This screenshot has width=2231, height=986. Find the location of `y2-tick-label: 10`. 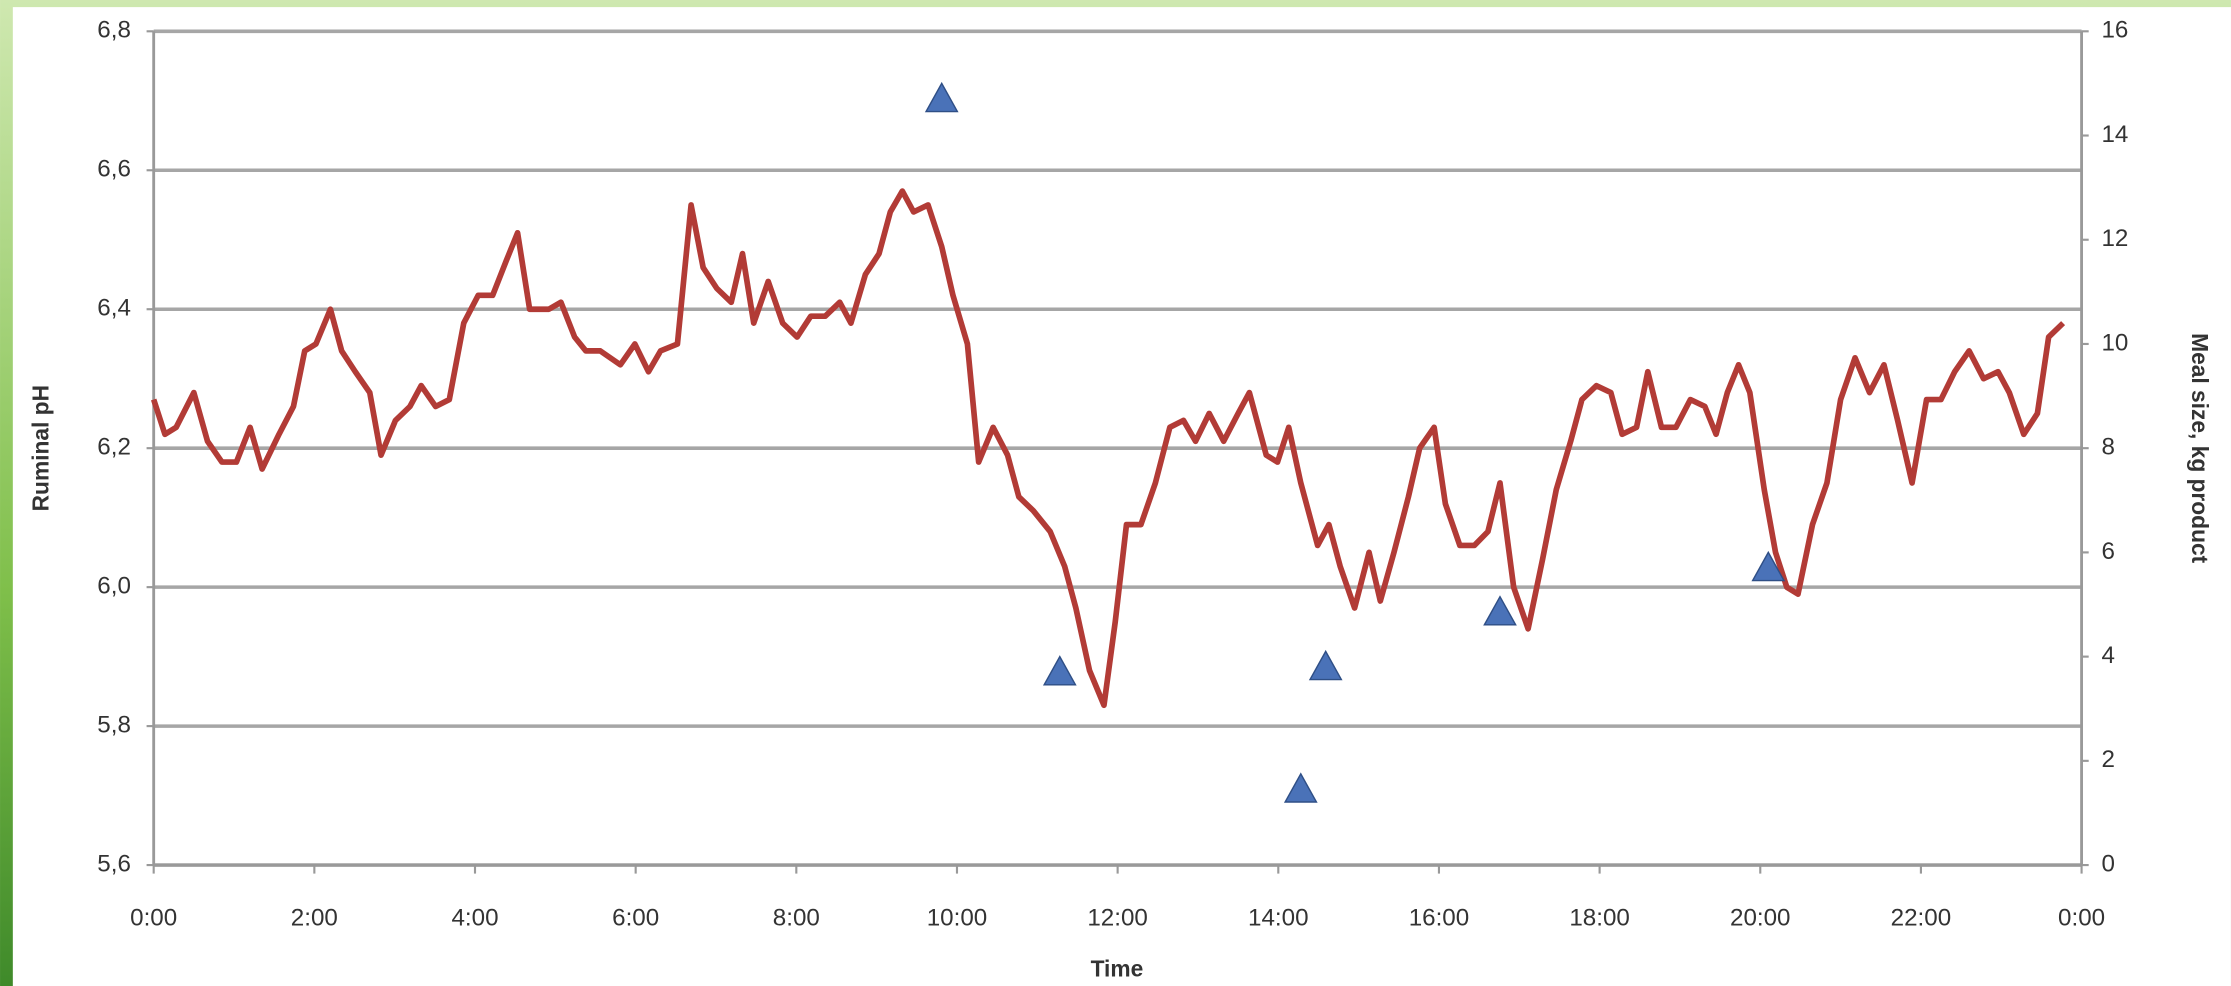

y2-tick-label: 10 is located at coordinates (2115, 342).